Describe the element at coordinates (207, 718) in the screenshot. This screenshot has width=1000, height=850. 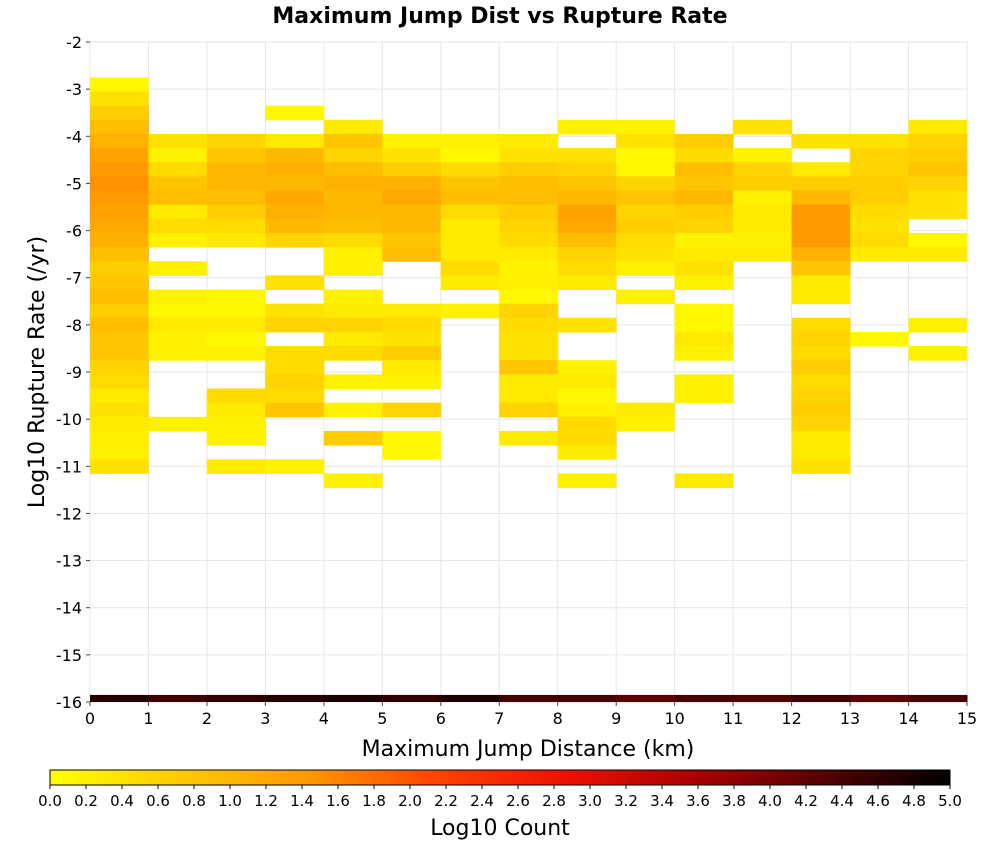
I see `x-tick-label: 2` at that location.